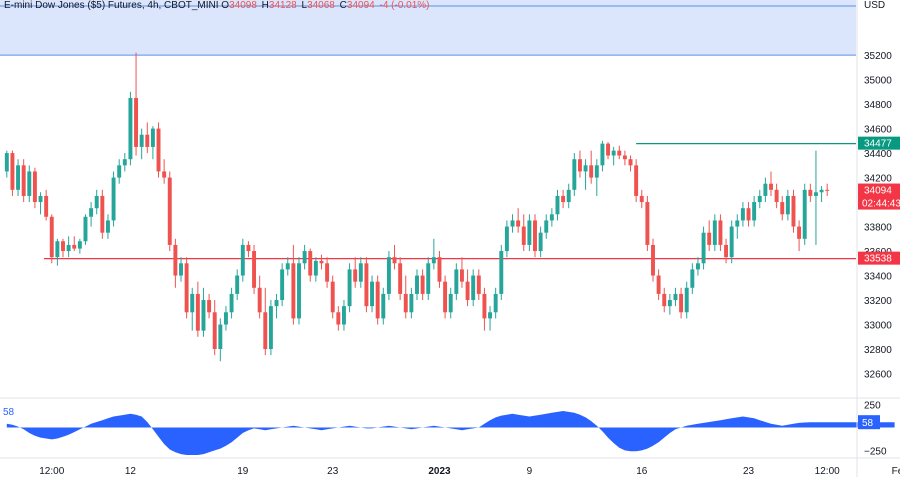  Describe the element at coordinates (878, 277) in the screenshot. I see `y-tick-label: 33400` at that location.